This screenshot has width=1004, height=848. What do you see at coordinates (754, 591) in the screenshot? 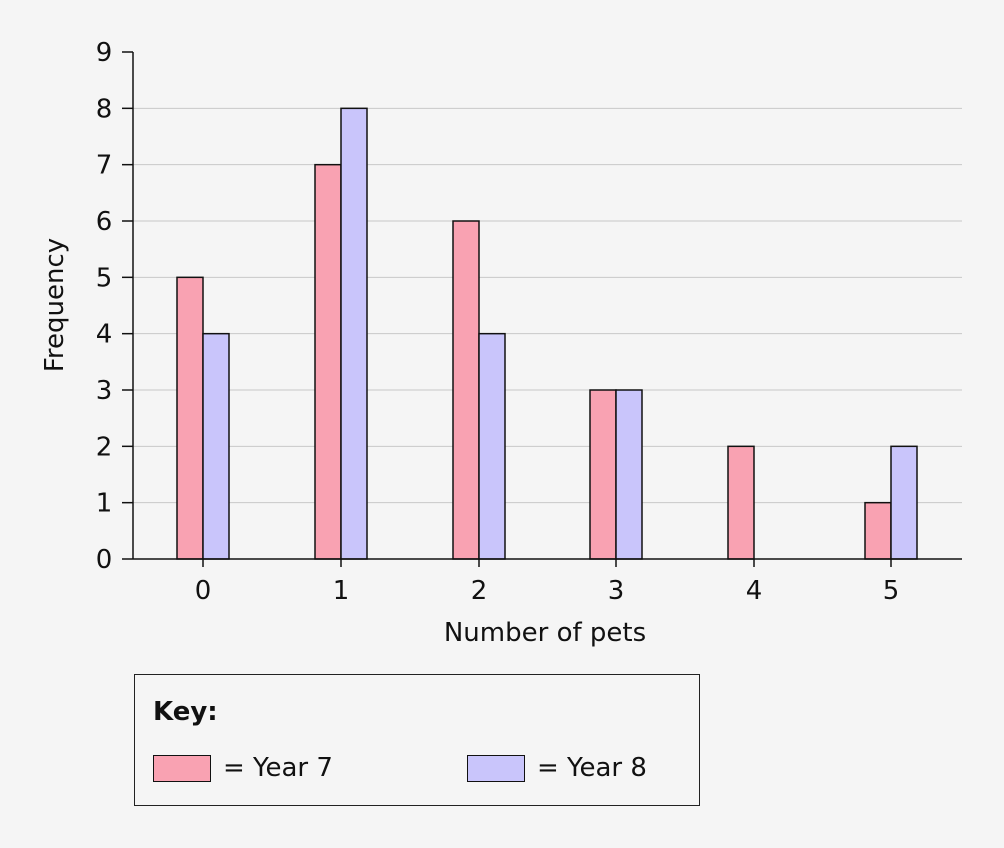
I see `x-tick-label: 4` at bounding box center [754, 591].